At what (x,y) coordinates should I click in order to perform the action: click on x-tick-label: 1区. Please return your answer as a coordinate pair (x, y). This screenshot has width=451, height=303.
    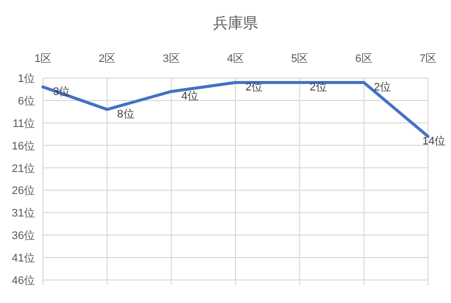
    Looking at the image, I should click on (43, 59).